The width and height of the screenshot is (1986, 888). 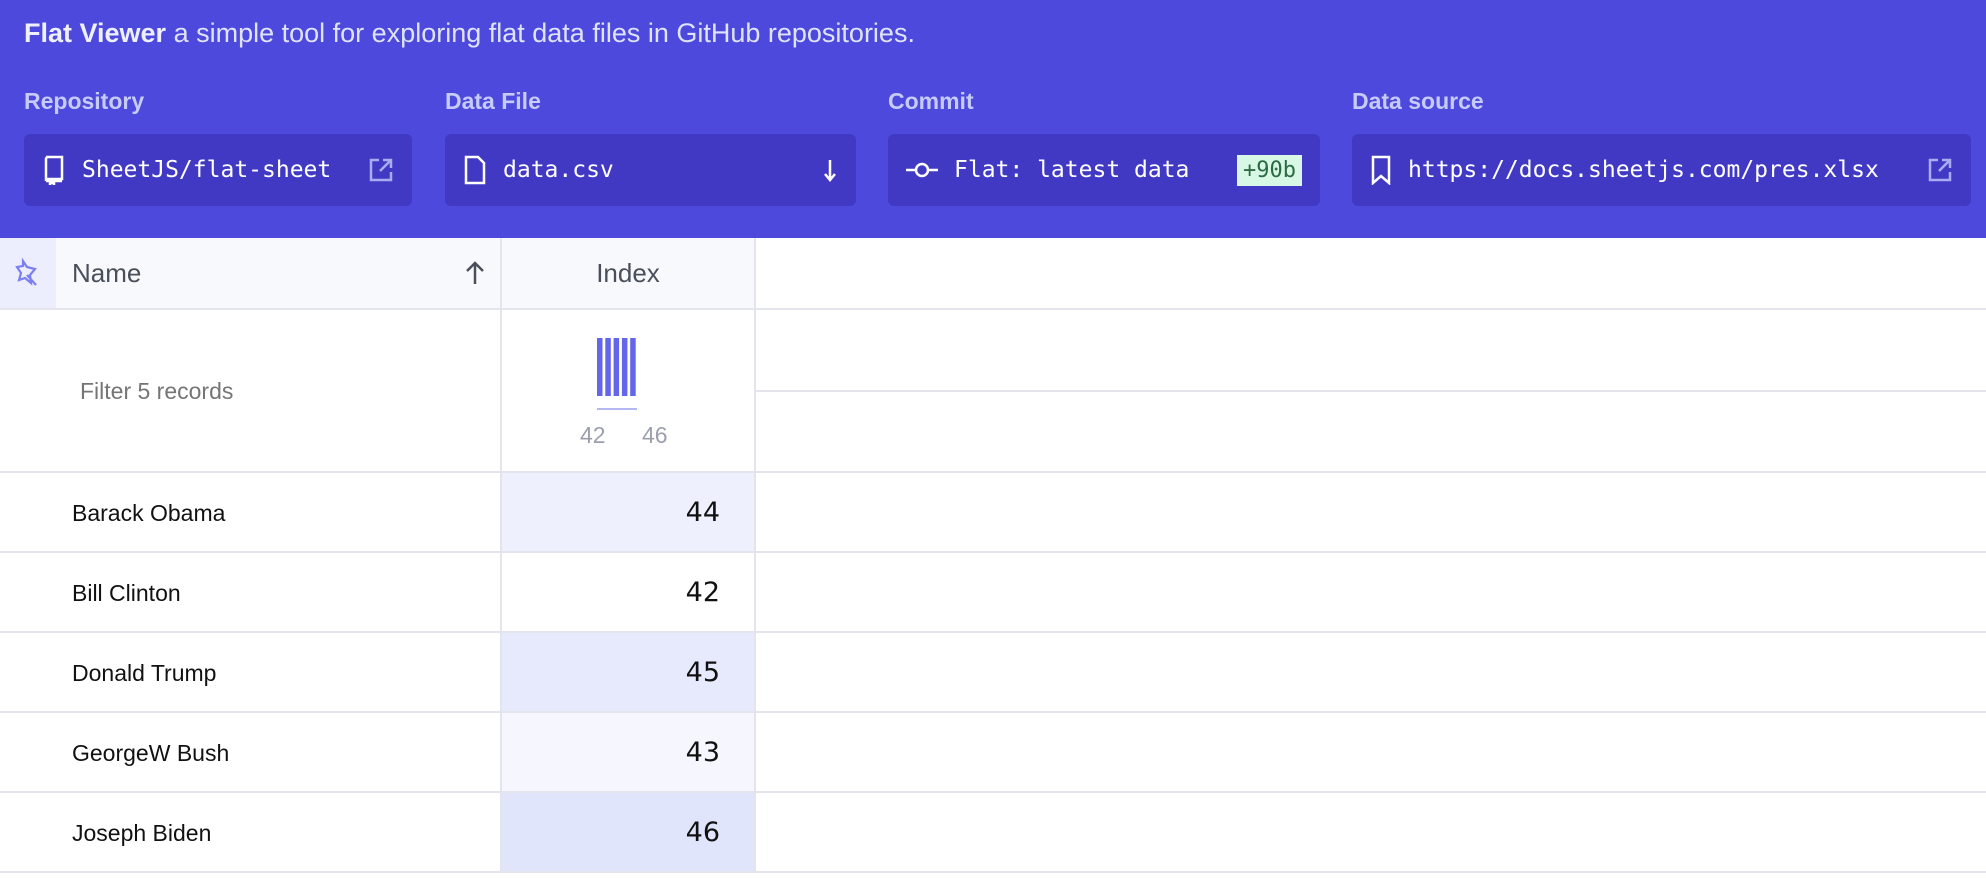 What do you see at coordinates (993, 833) in the screenshot?
I see `table-row: Joseph Biden 46` at bounding box center [993, 833].